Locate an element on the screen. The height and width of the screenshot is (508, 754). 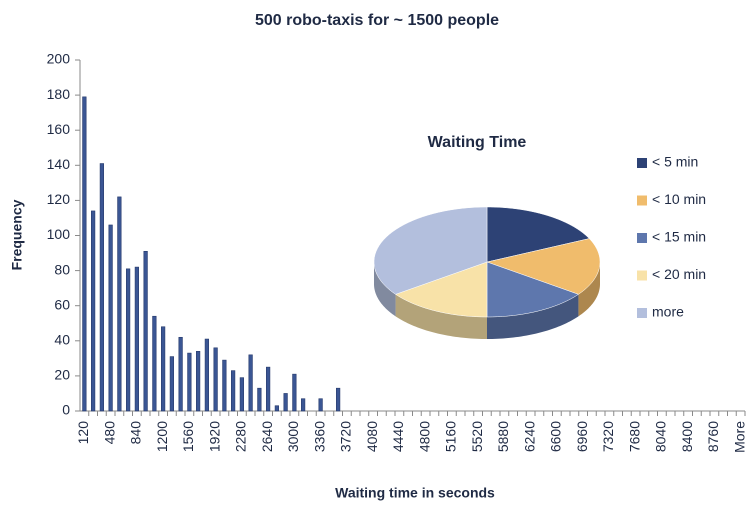
x-tick-label: 480 is located at coordinates (109, 433).